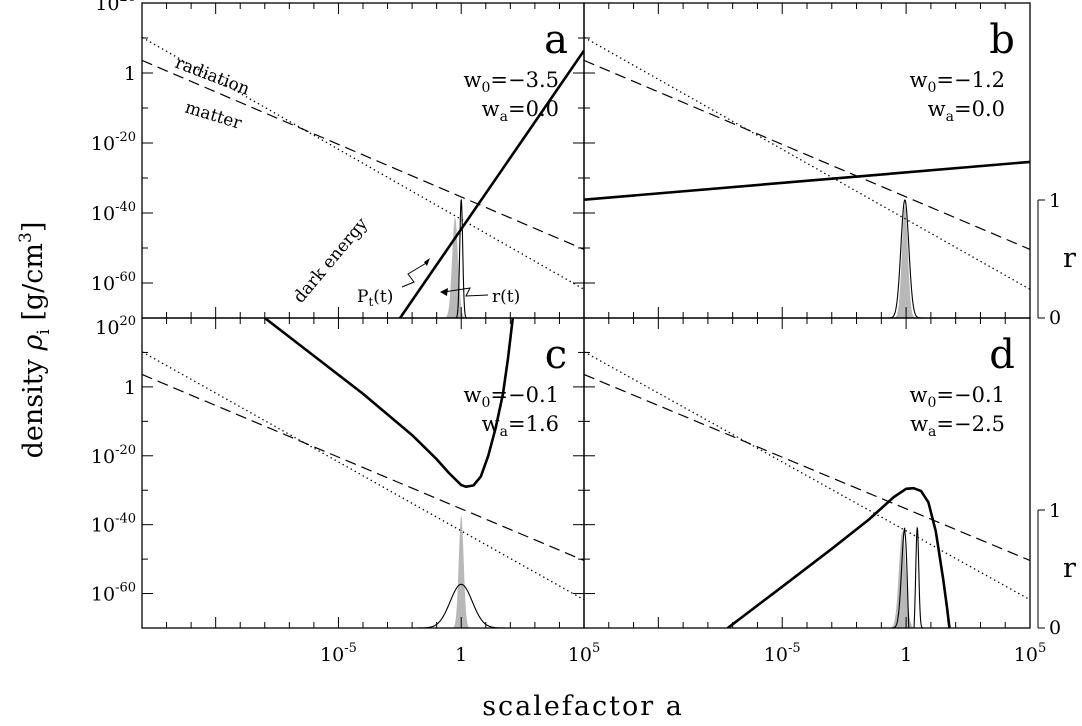  What do you see at coordinates (556, 355) in the screenshot?
I see `panel-letter: c` at bounding box center [556, 355].